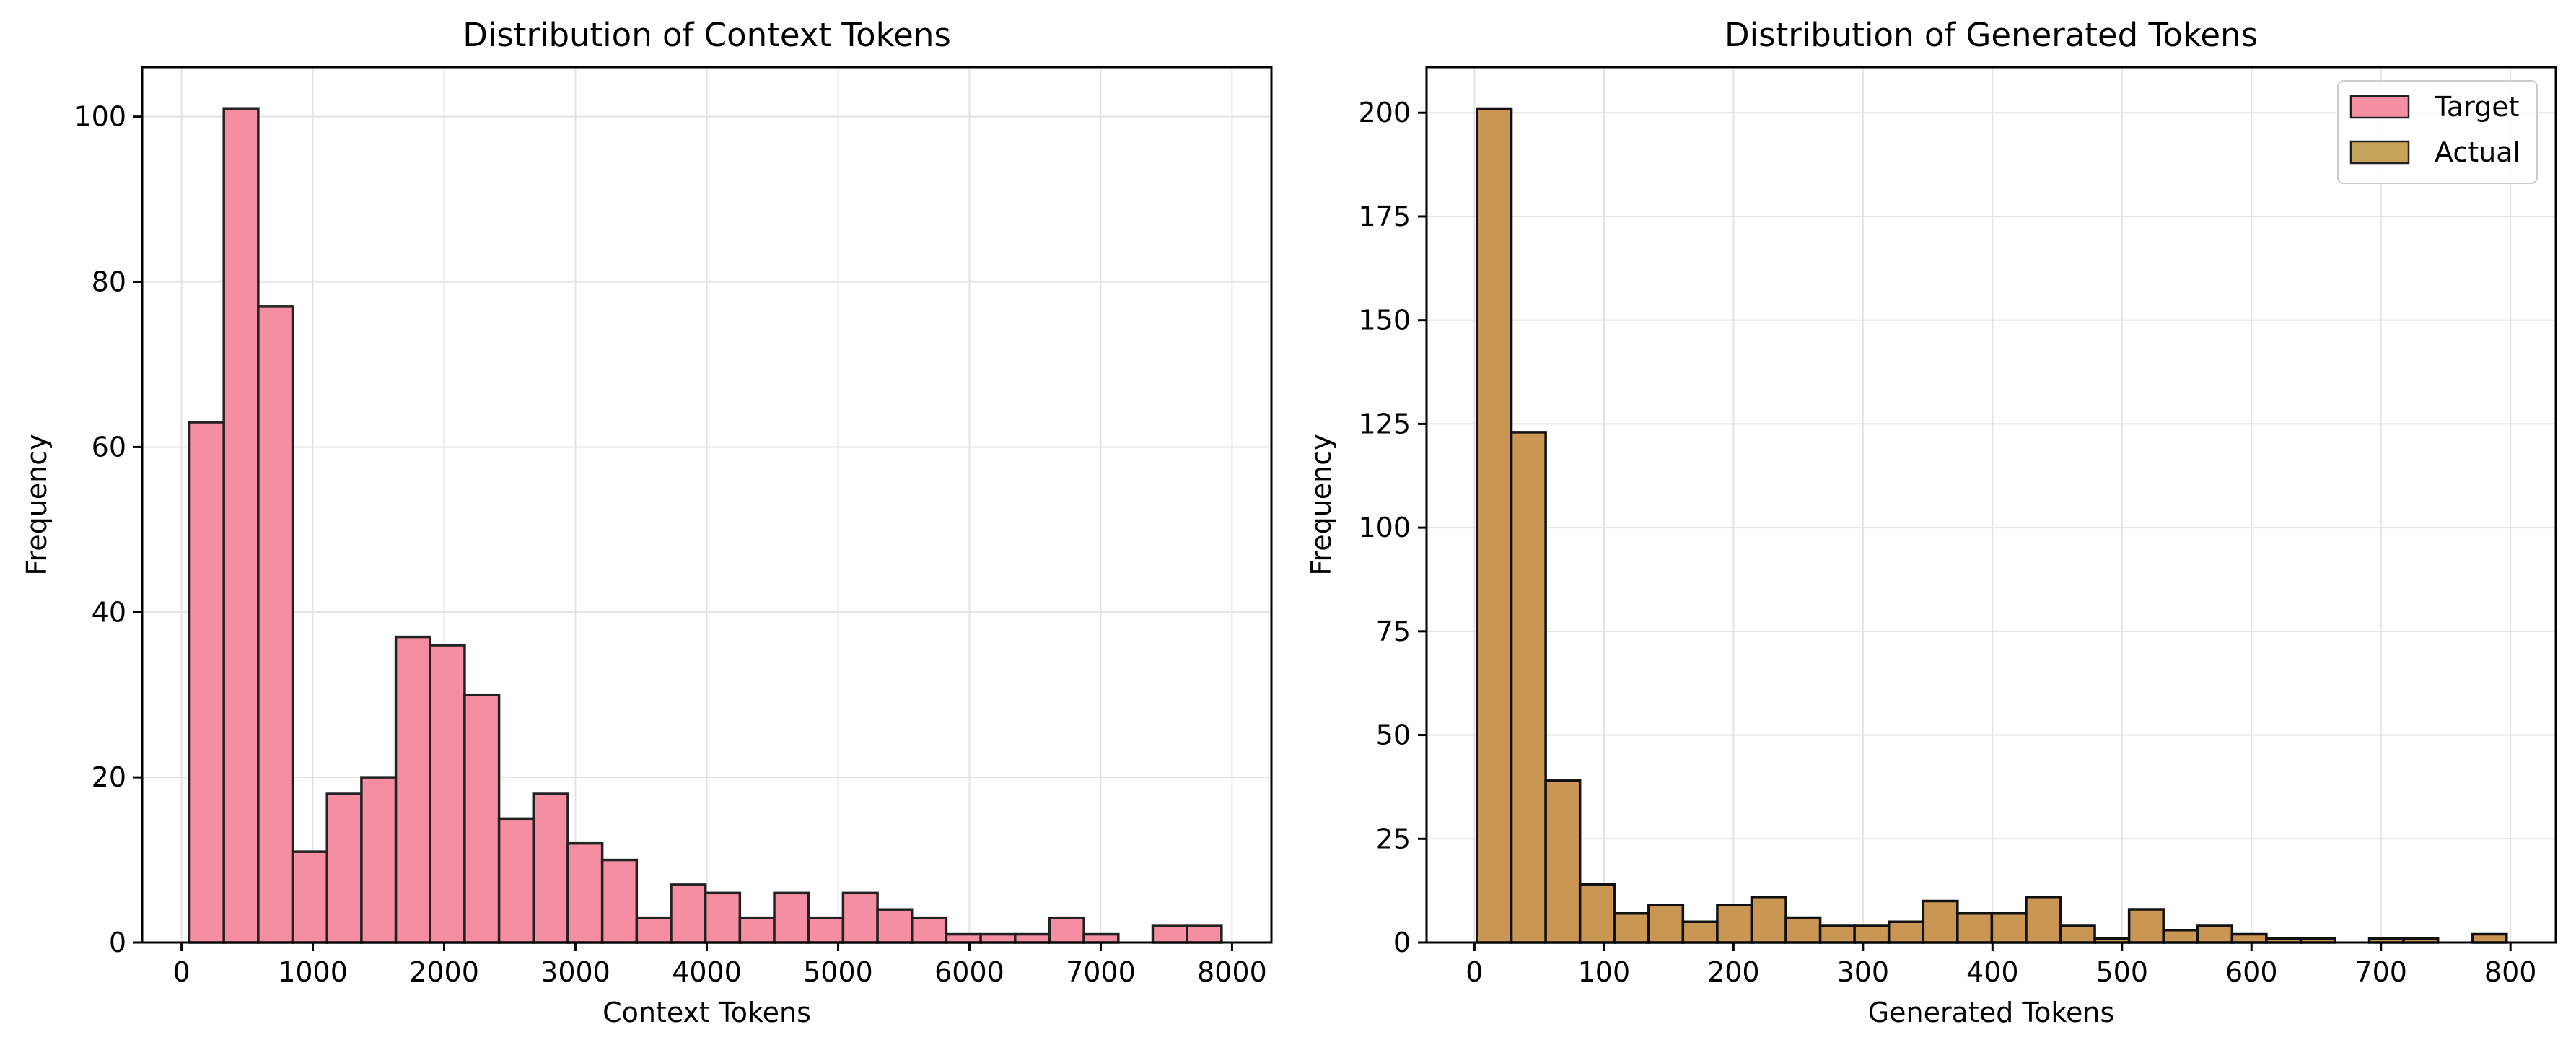  What do you see at coordinates (1393, 631) in the screenshot?
I see `generated-y-tick-label: 75` at bounding box center [1393, 631].